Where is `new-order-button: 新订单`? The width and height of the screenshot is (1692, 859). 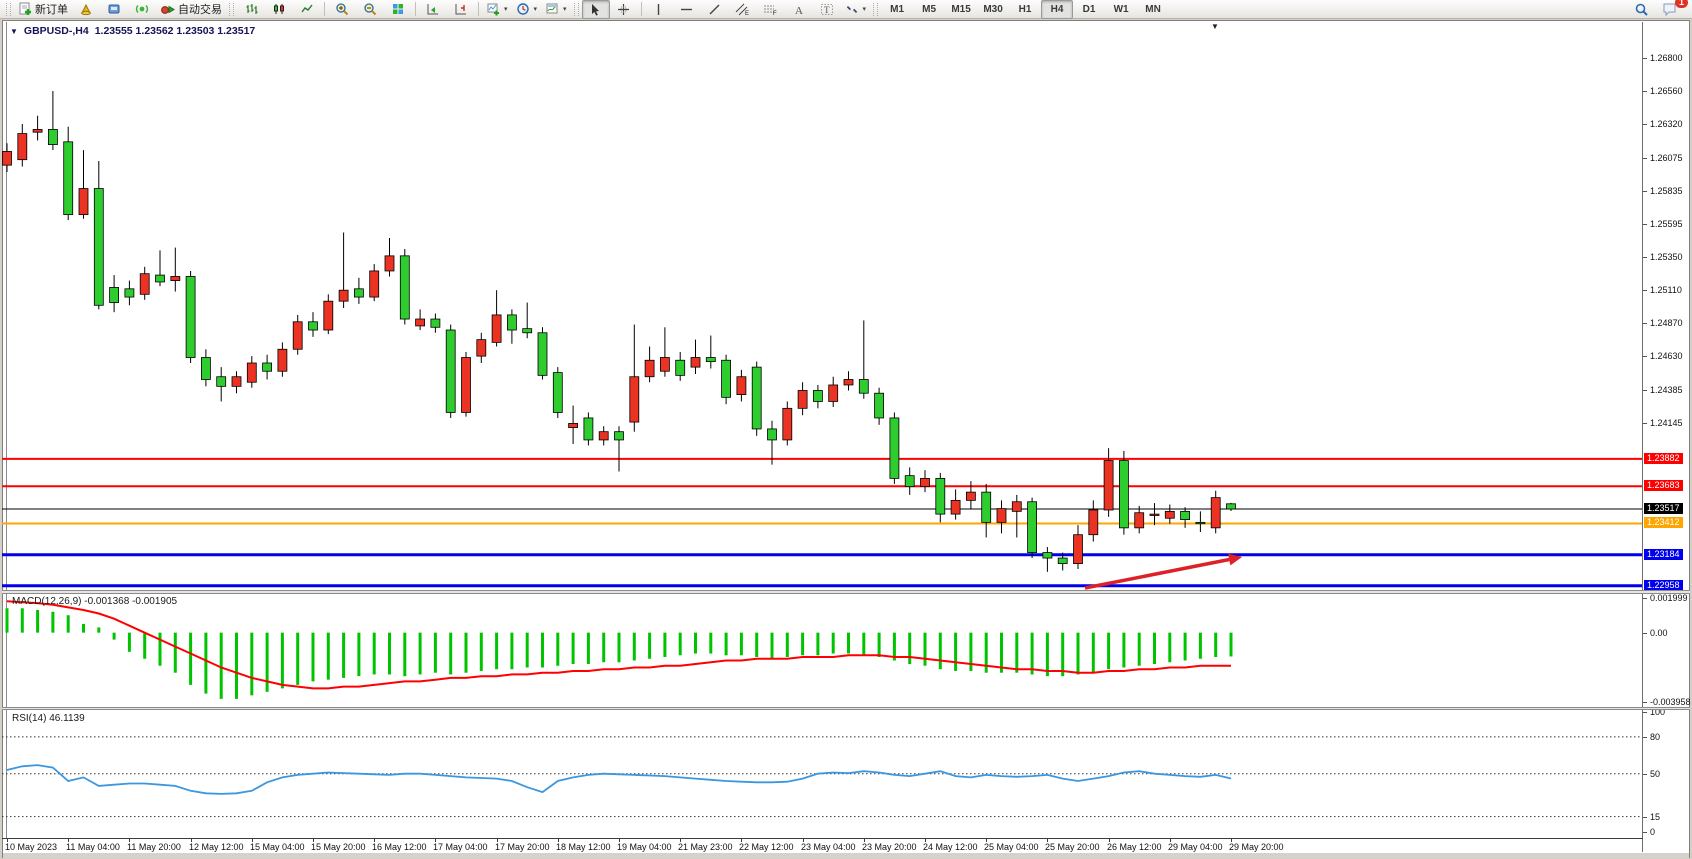
new-order-button: 新订单 is located at coordinates (43, 9).